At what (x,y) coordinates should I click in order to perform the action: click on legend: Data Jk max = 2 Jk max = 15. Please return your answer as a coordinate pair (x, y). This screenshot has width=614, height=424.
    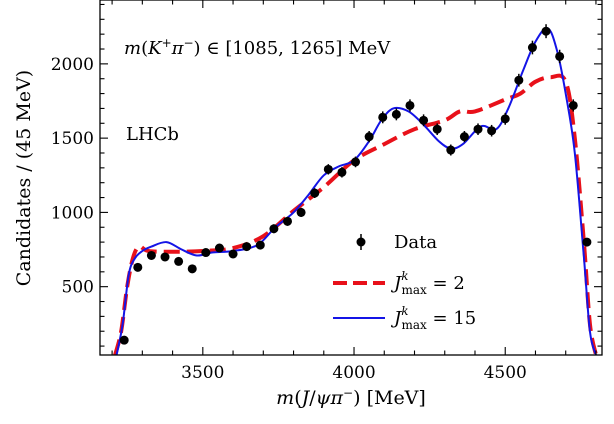
    Looking at the image, I should click on (404, 282).